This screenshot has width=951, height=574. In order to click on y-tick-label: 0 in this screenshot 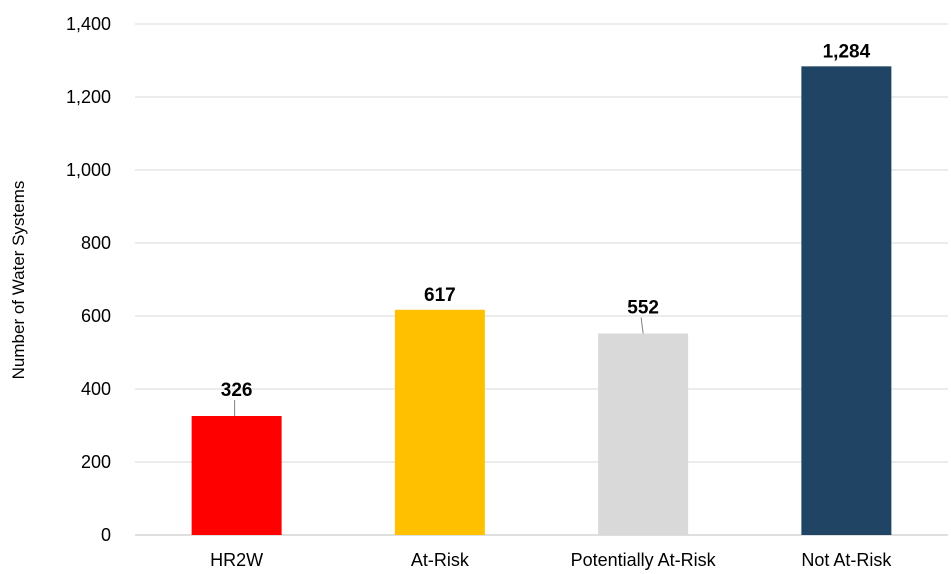, I will do `click(106, 535)`.